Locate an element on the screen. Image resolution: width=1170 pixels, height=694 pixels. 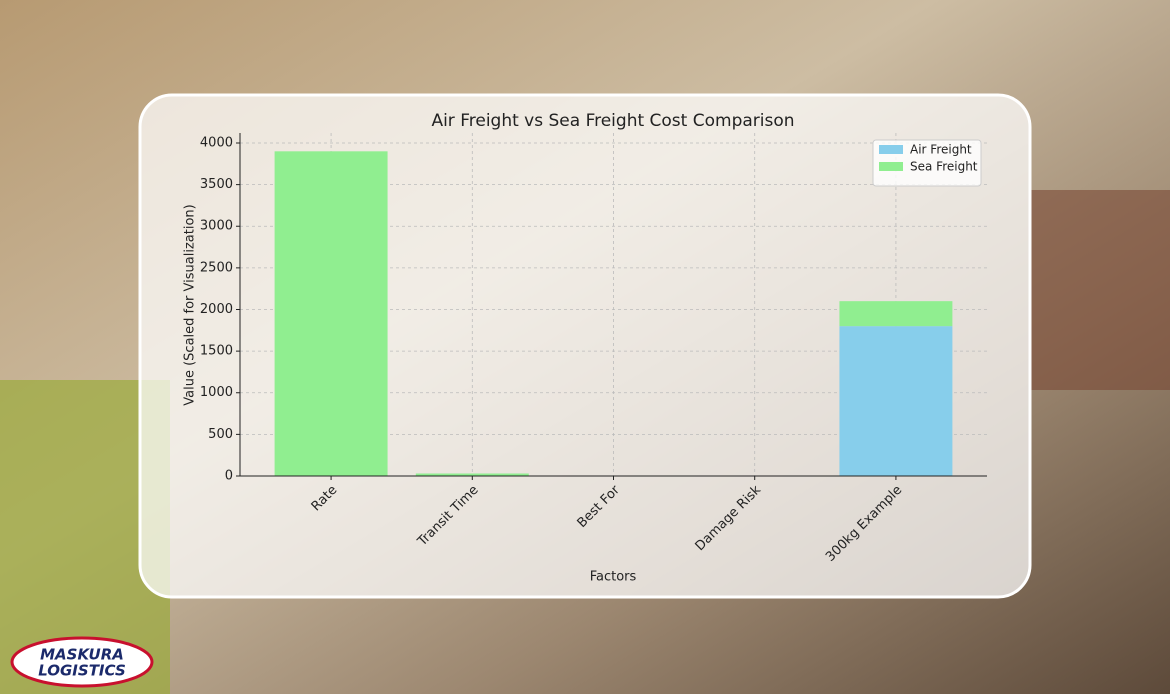
logo-badge is located at coordinates (82, 662).